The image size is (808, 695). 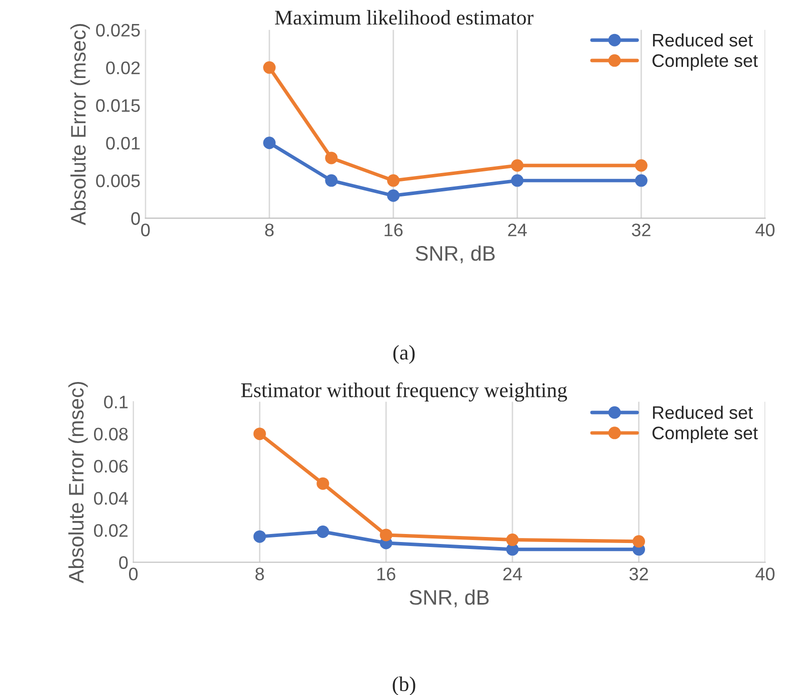 What do you see at coordinates (111, 498) in the screenshot?
I see `y-tick-label: 0.04` at bounding box center [111, 498].